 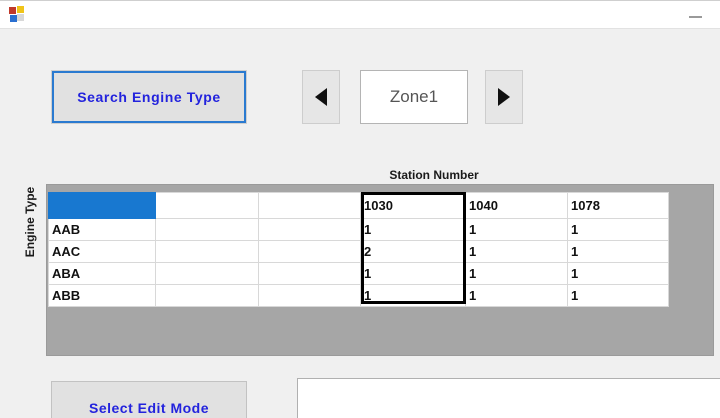 I want to click on cell-1030: 2, so click(x=413, y=251).